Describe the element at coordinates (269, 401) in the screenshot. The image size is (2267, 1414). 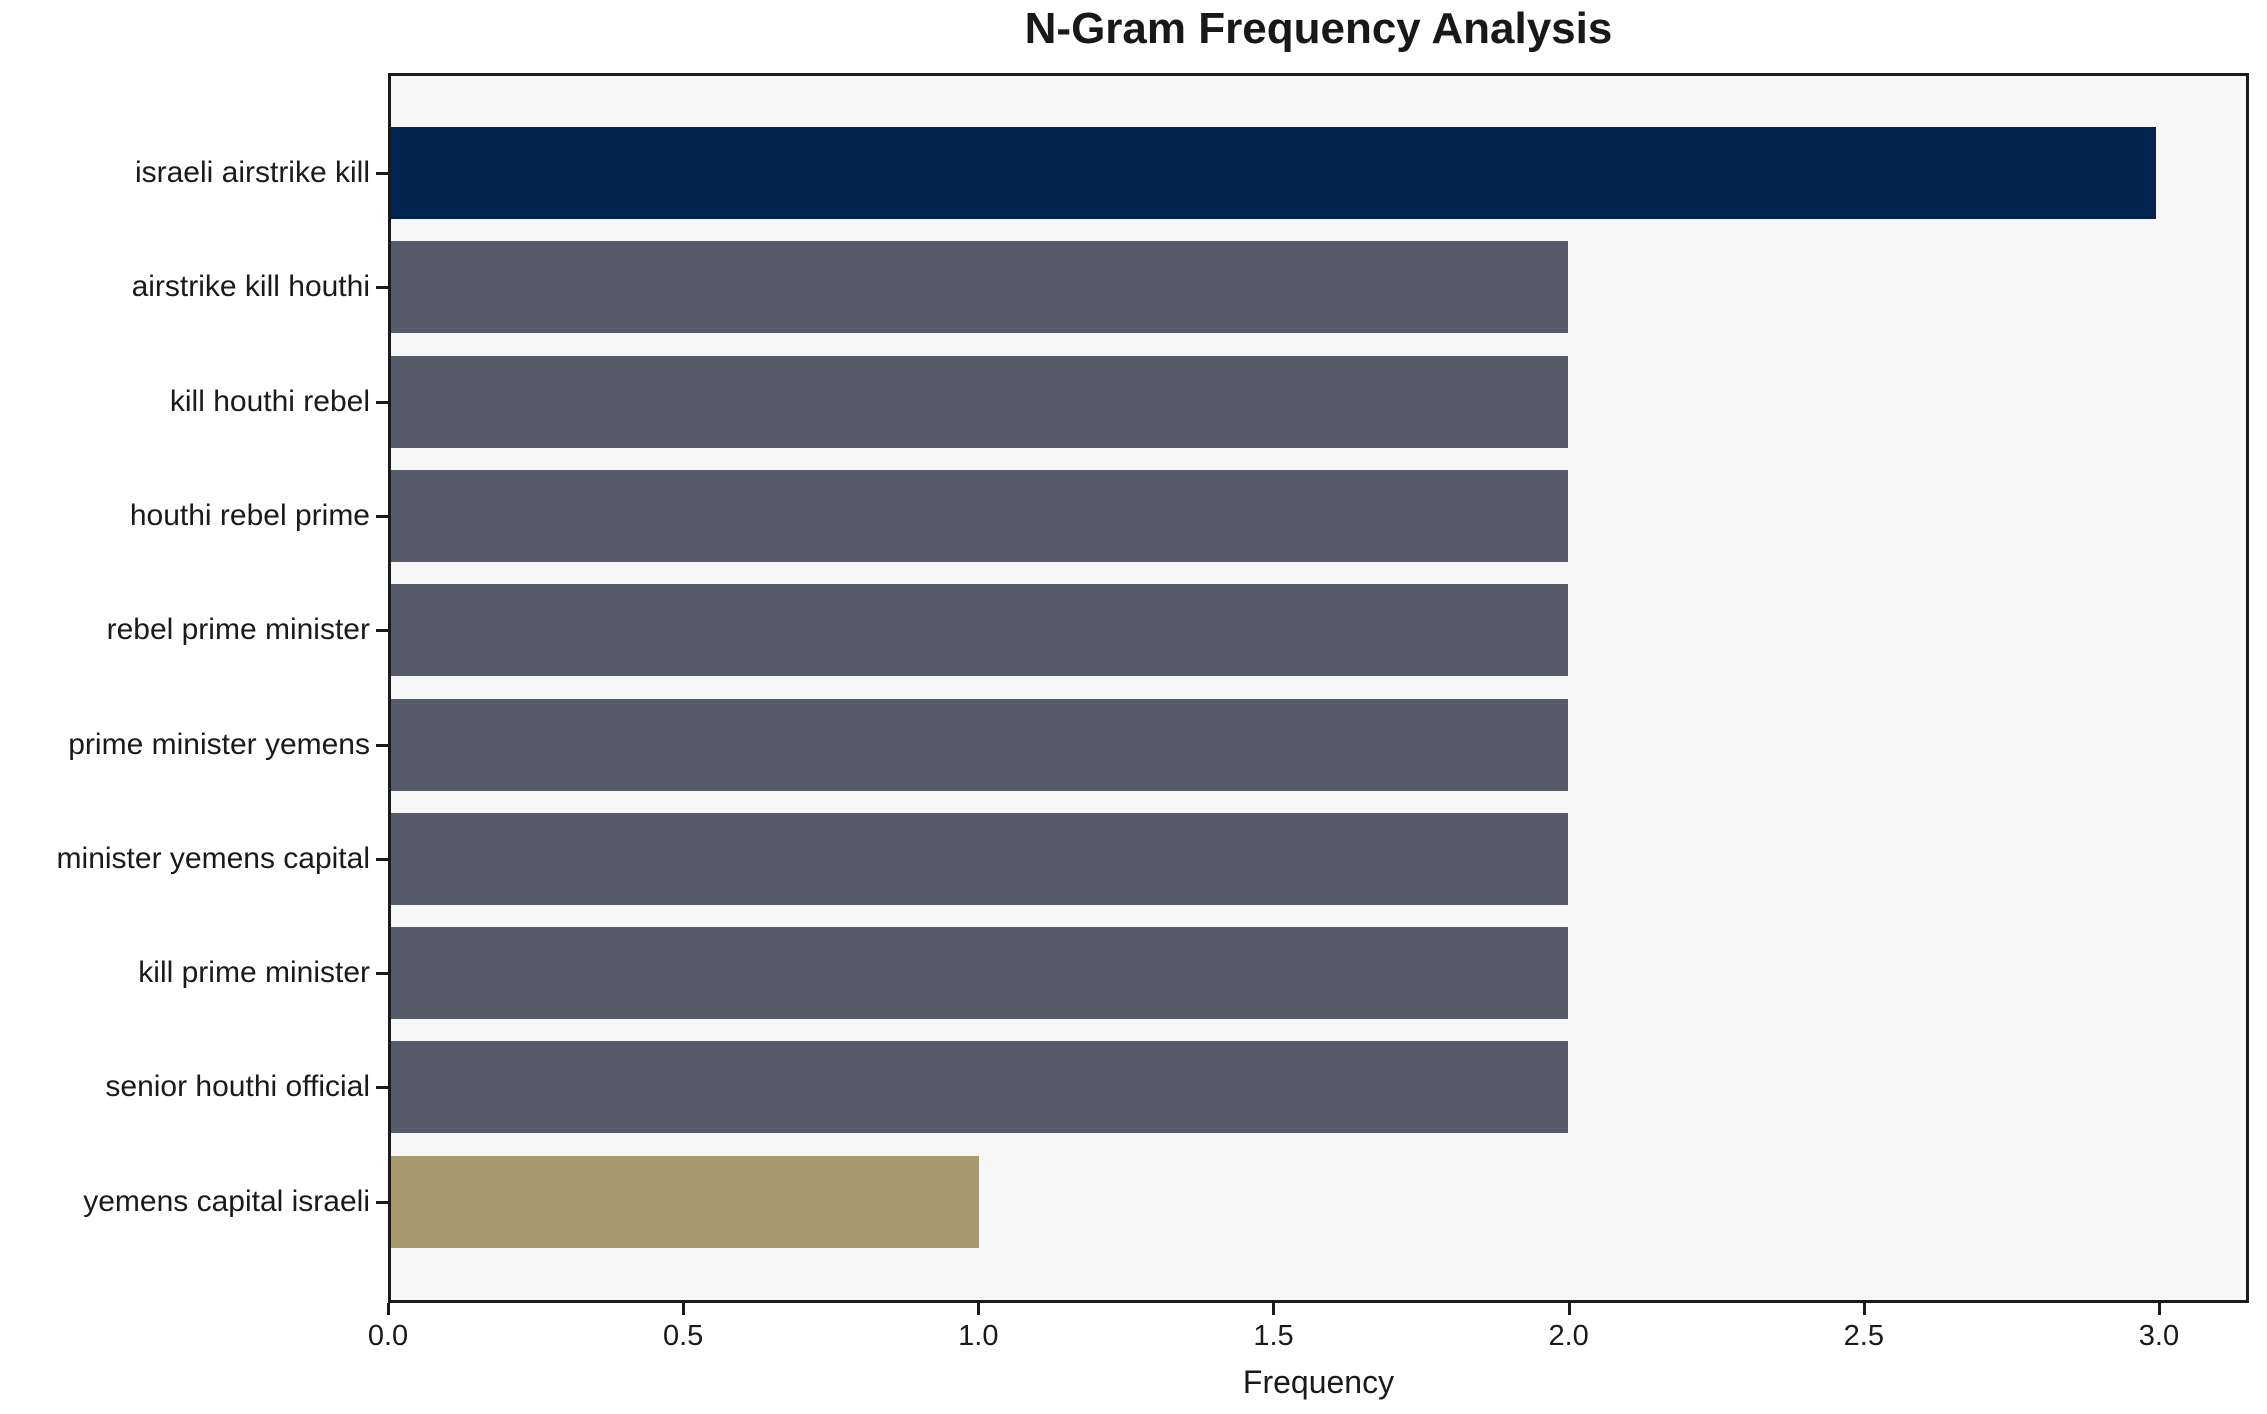
I see `y-tick-label: kill houthi rebel` at that location.